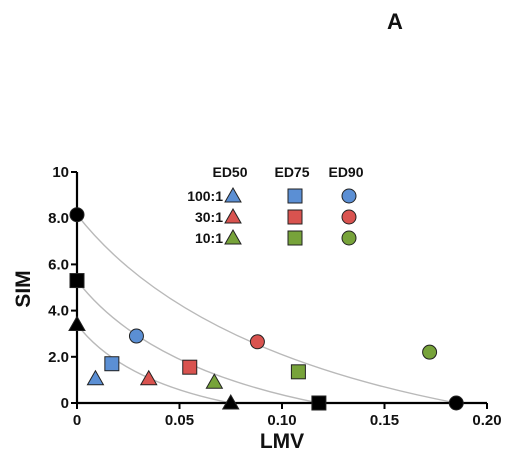  Describe the element at coordinates (384, 420) in the screenshot. I see `x-tick-label: 0.15` at that location.